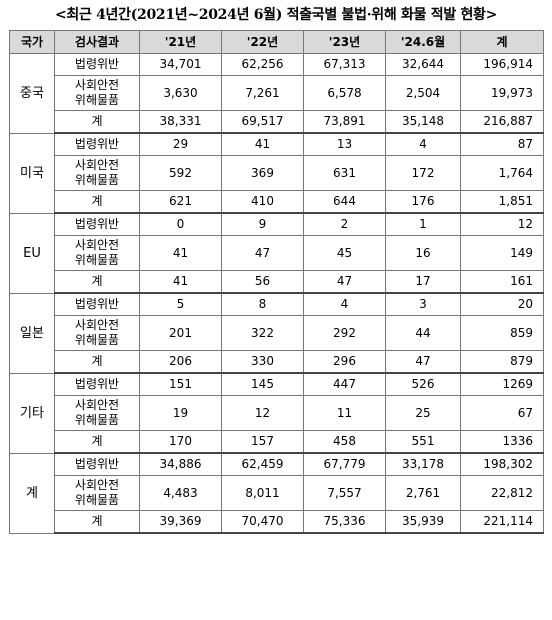 This screenshot has height=620, width=552. What do you see at coordinates (32, 253) in the screenshot?
I see `country-cell: EU` at bounding box center [32, 253].